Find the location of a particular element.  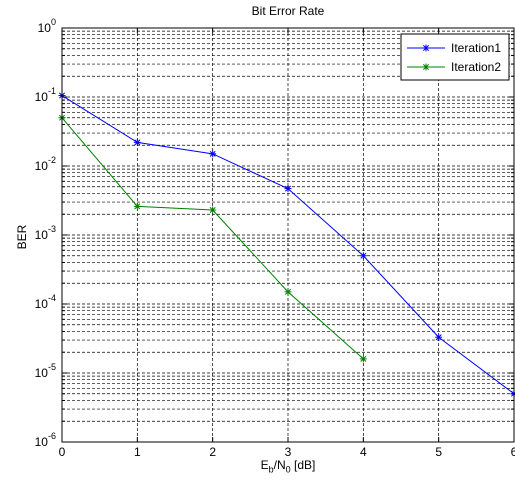

x-label-n: /N is located at coordinates (279, 465).